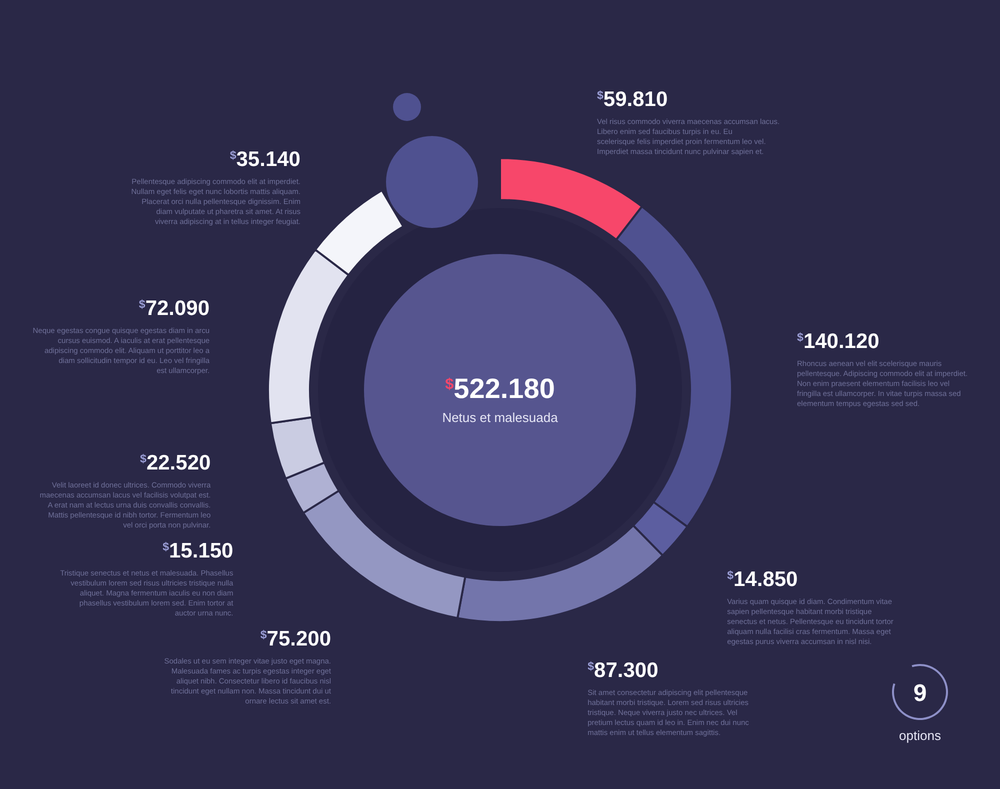  I want to click on data-label: $^{$}$15.150, so click(198, 550).